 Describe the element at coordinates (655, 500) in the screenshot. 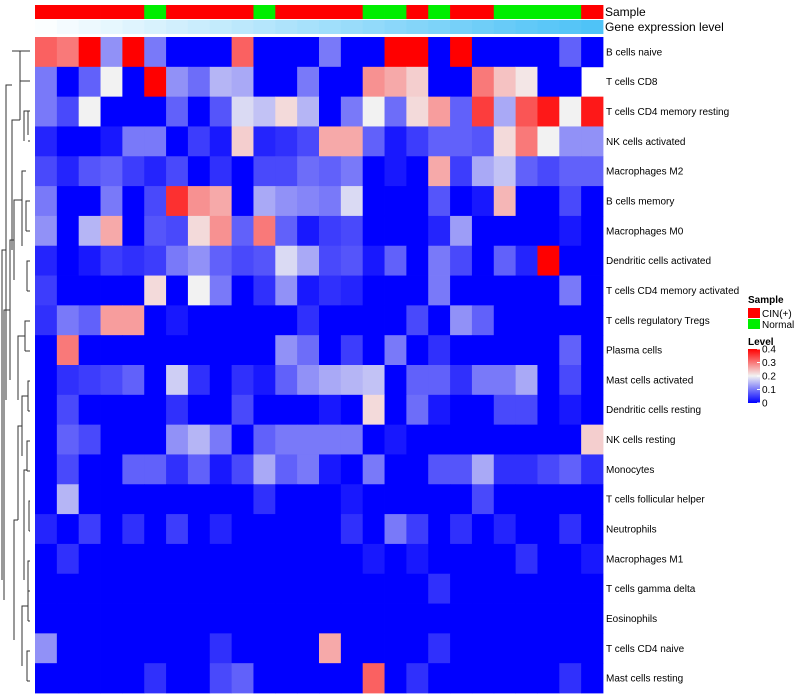

I see `row-label: T cells follicular helper` at that location.